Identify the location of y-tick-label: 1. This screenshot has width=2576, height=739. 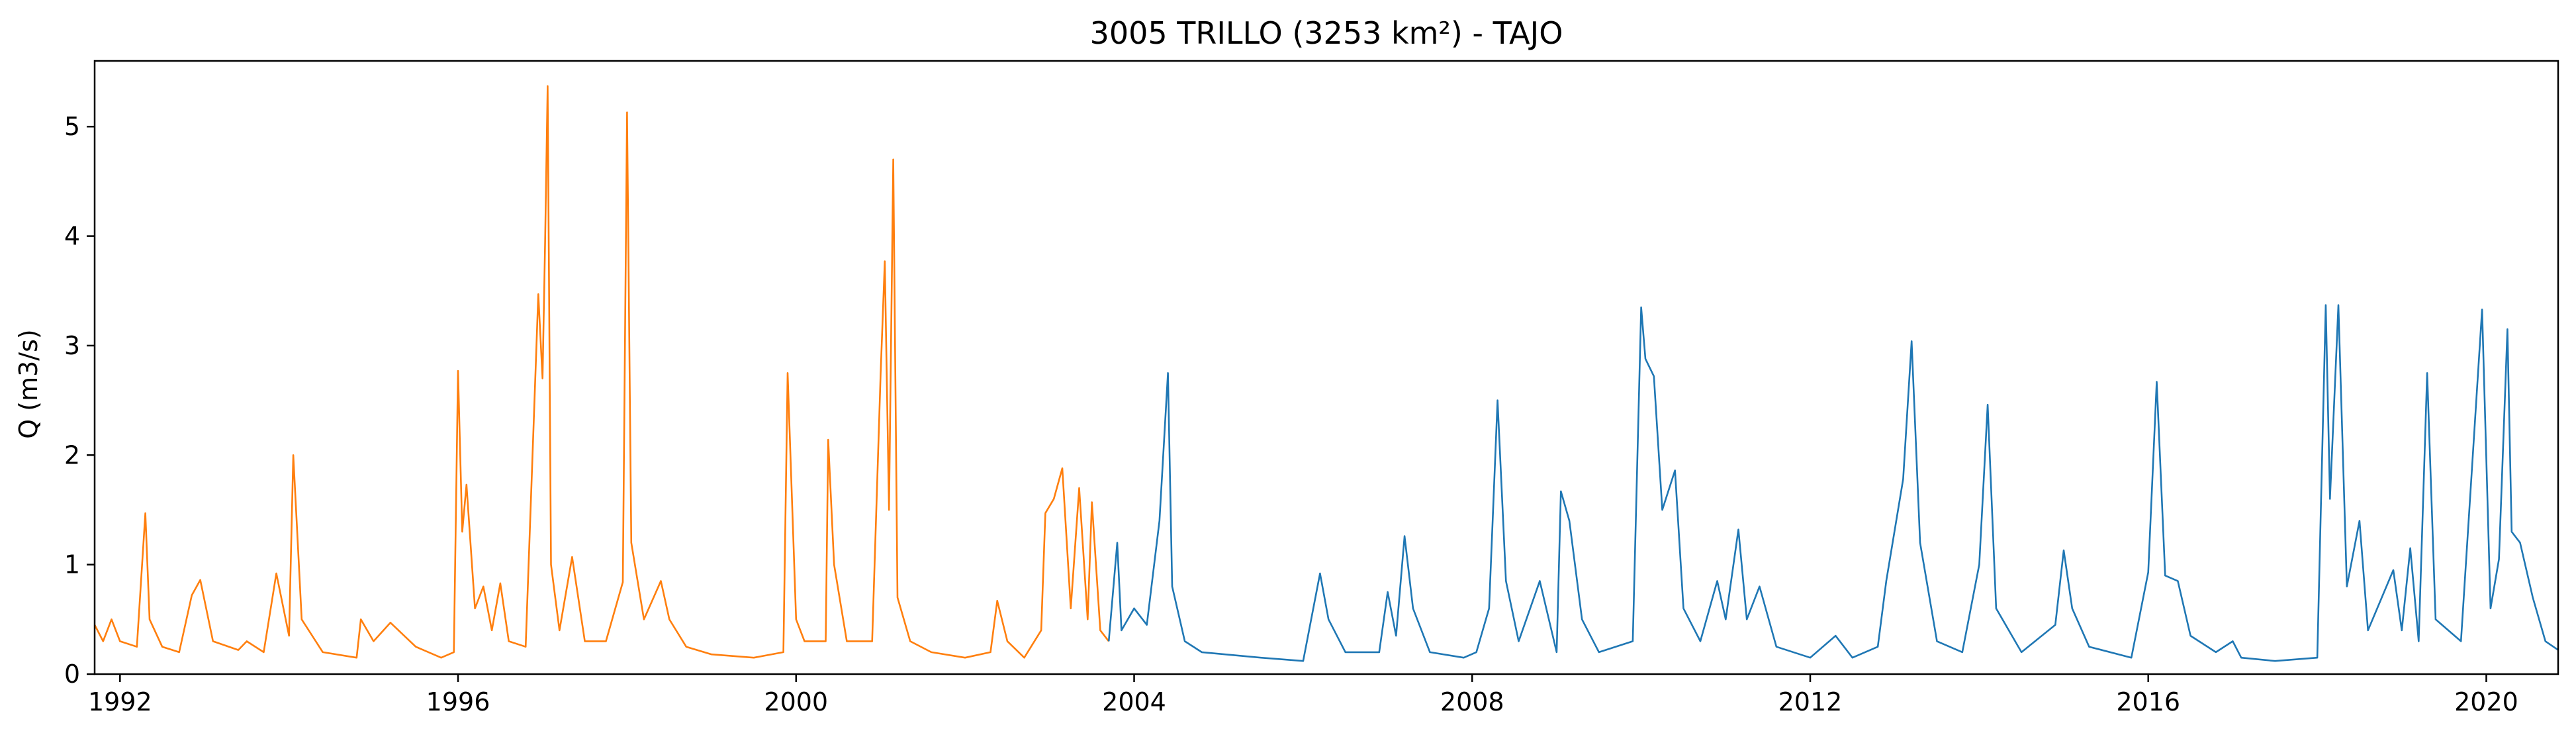
(72, 564).